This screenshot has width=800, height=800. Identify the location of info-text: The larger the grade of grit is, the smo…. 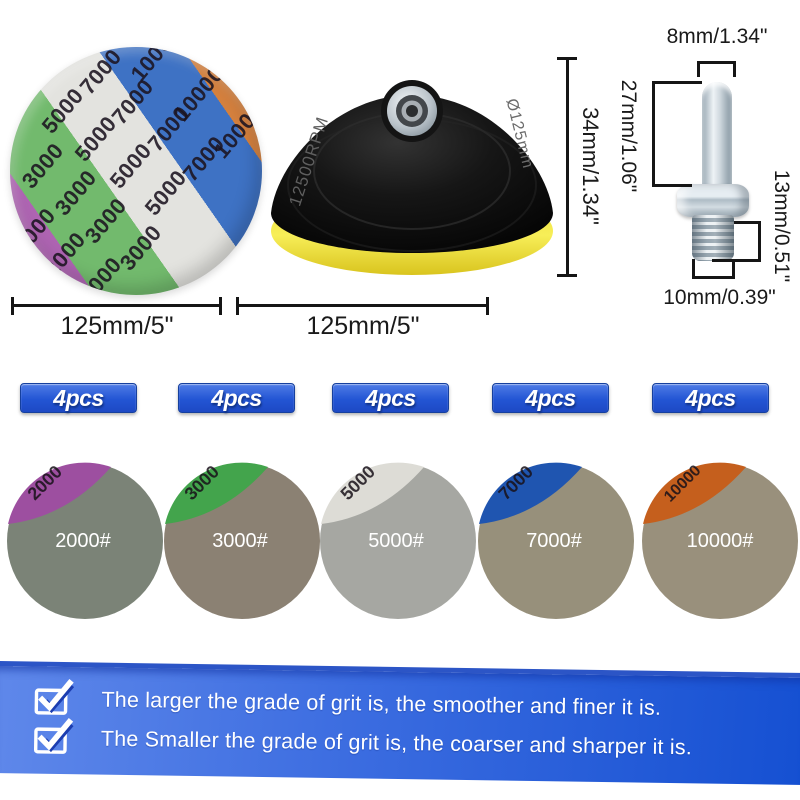
(381, 703).